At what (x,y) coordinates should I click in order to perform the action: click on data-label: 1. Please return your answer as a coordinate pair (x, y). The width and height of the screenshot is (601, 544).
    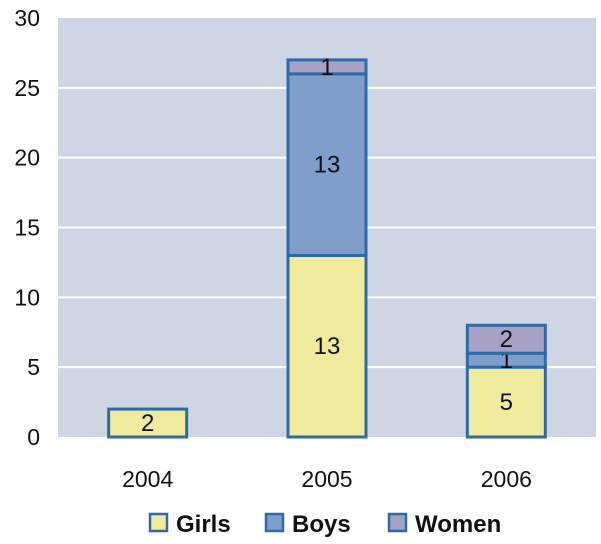
    Looking at the image, I should click on (326, 67).